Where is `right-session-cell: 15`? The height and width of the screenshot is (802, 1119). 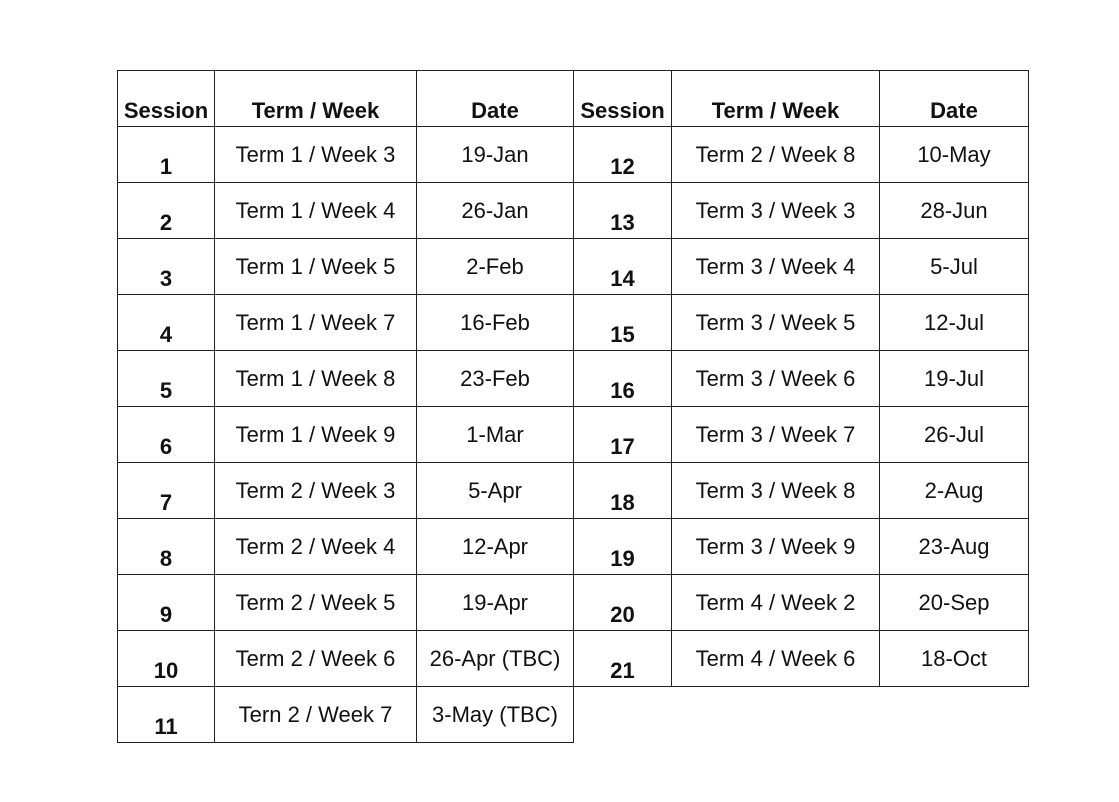
right-session-cell: 15 is located at coordinates (622, 322).